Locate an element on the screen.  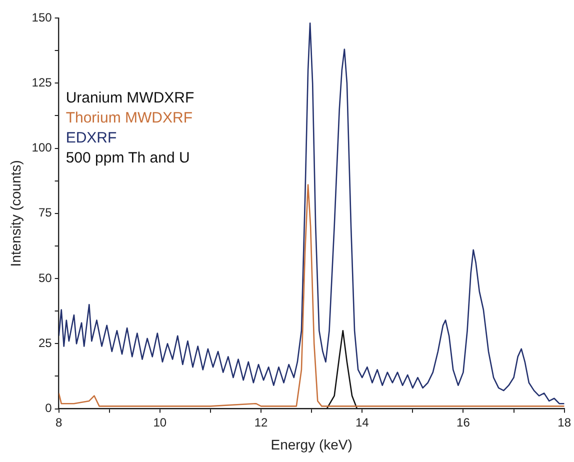
y-axis-title: Intensity (counts) is located at coordinates (15, 213).